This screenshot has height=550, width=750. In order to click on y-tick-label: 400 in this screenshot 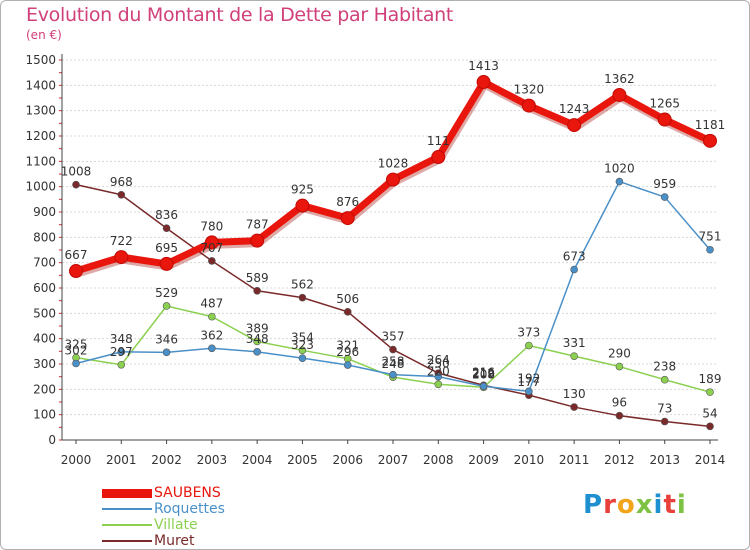, I will do `click(44, 339)`.